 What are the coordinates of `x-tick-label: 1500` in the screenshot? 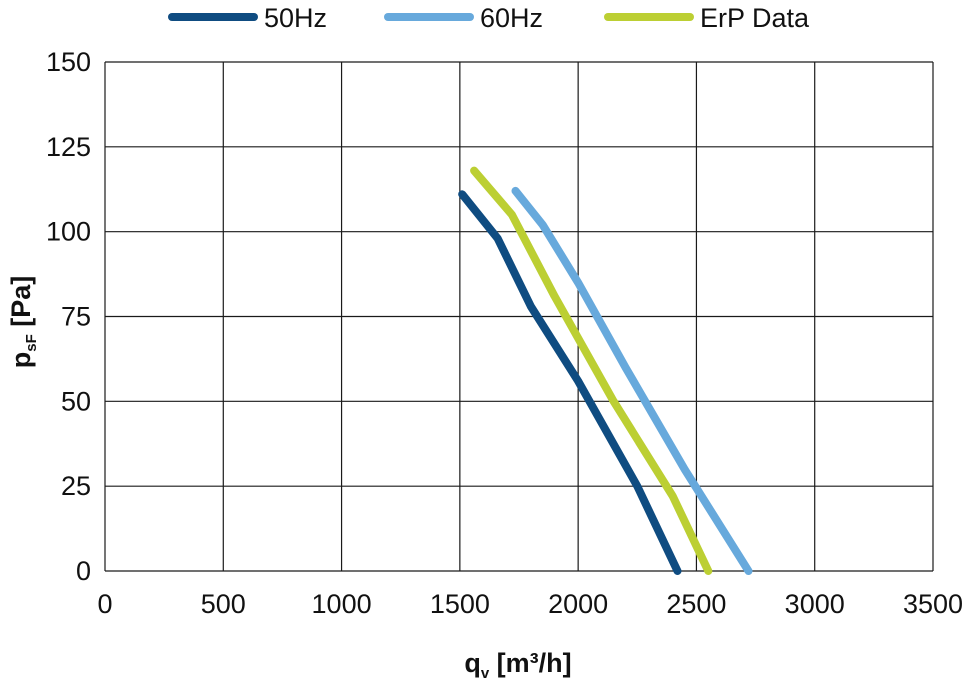 It's located at (460, 604).